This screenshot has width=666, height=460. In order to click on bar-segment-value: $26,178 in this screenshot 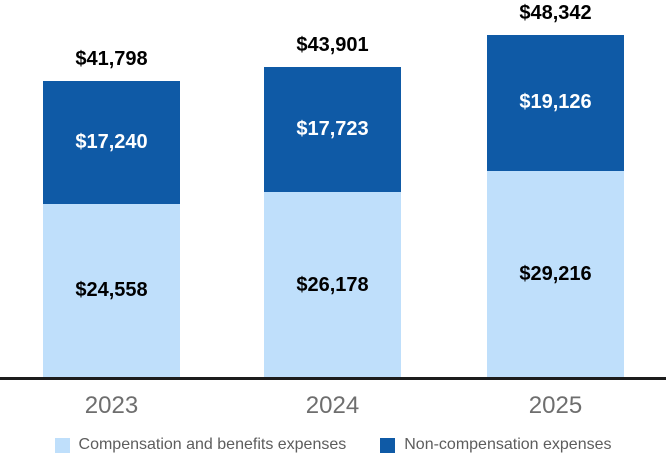, I will do `click(332, 284)`.